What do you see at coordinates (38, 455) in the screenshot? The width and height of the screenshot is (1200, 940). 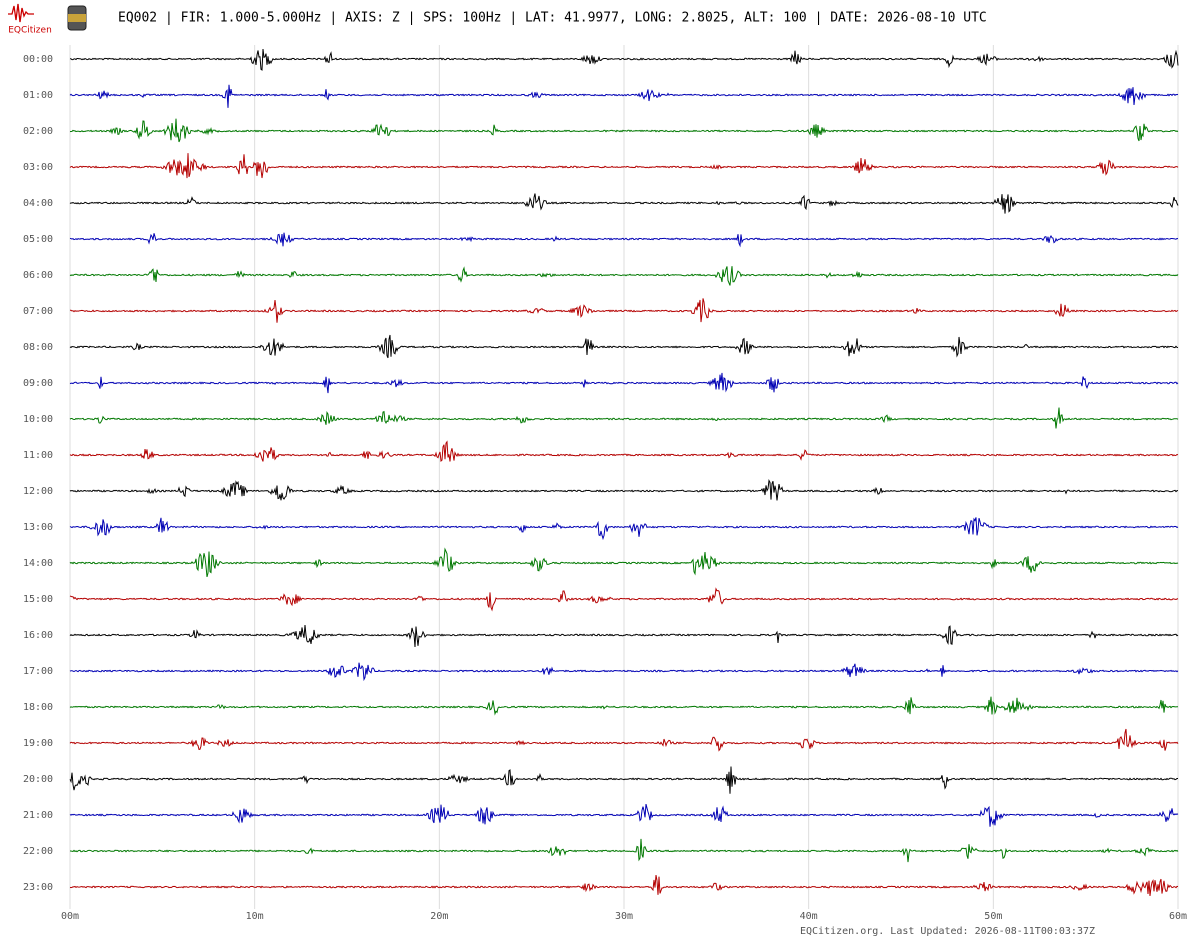 I see `row-label: 11:00` at bounding box center [38, 455].